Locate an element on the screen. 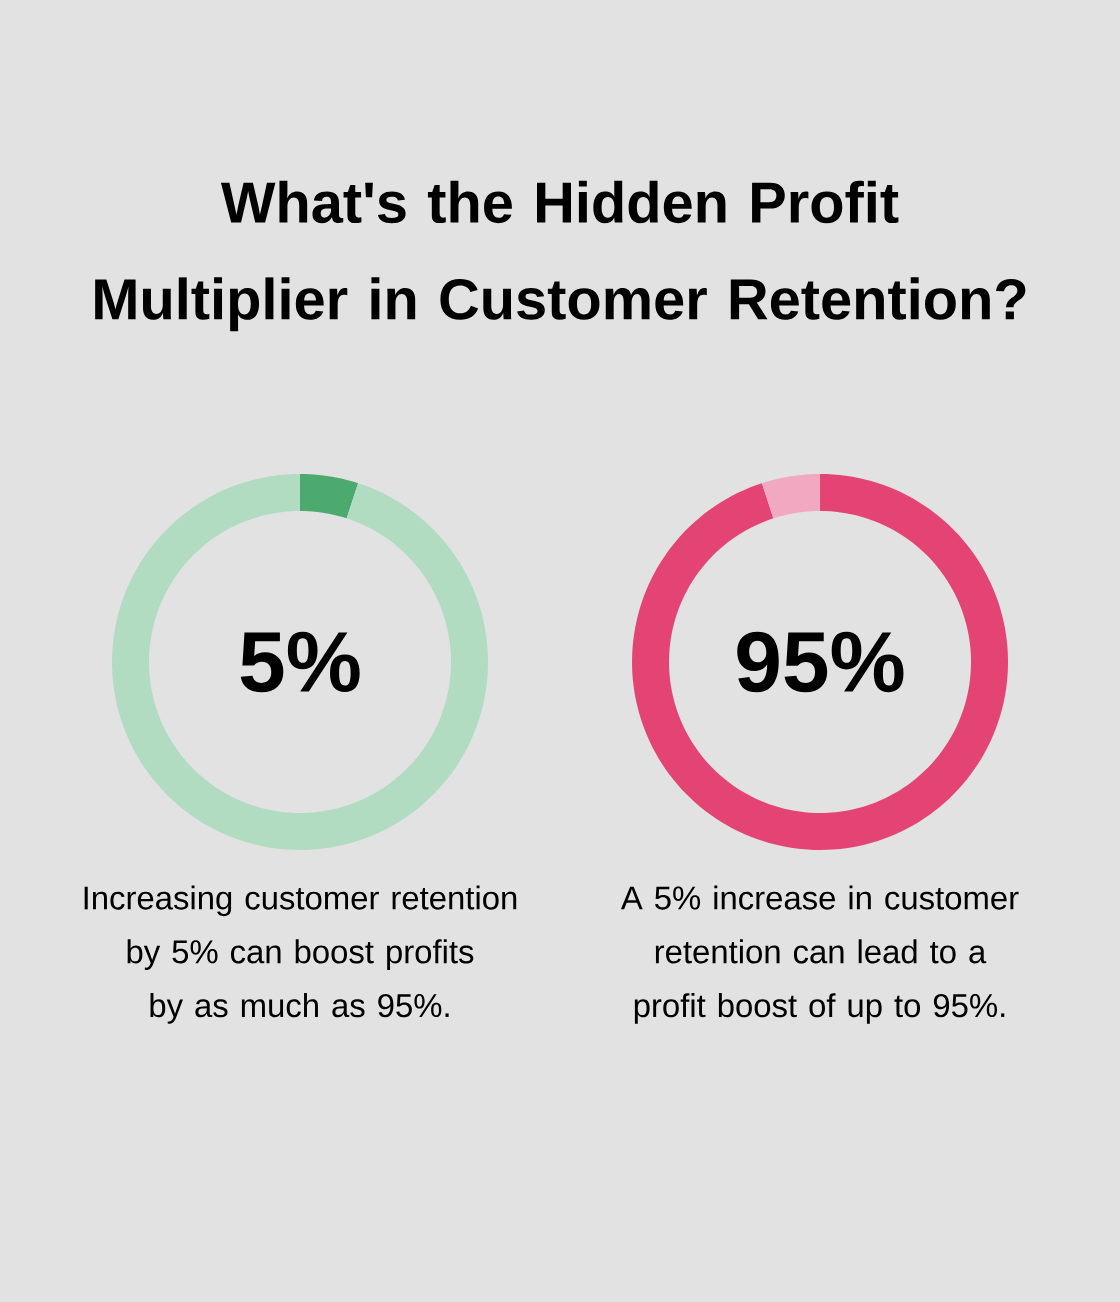 The height and width of the screenshot is (1302, 1120). chart-title: What's the Hidden Profit Multiplier in Customer Retention? is located at coordinates (560, 256).